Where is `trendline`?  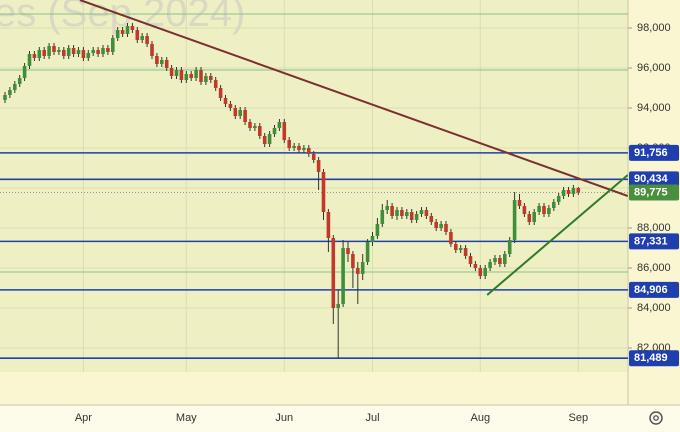
trendline is located at coordinates (557, 235).